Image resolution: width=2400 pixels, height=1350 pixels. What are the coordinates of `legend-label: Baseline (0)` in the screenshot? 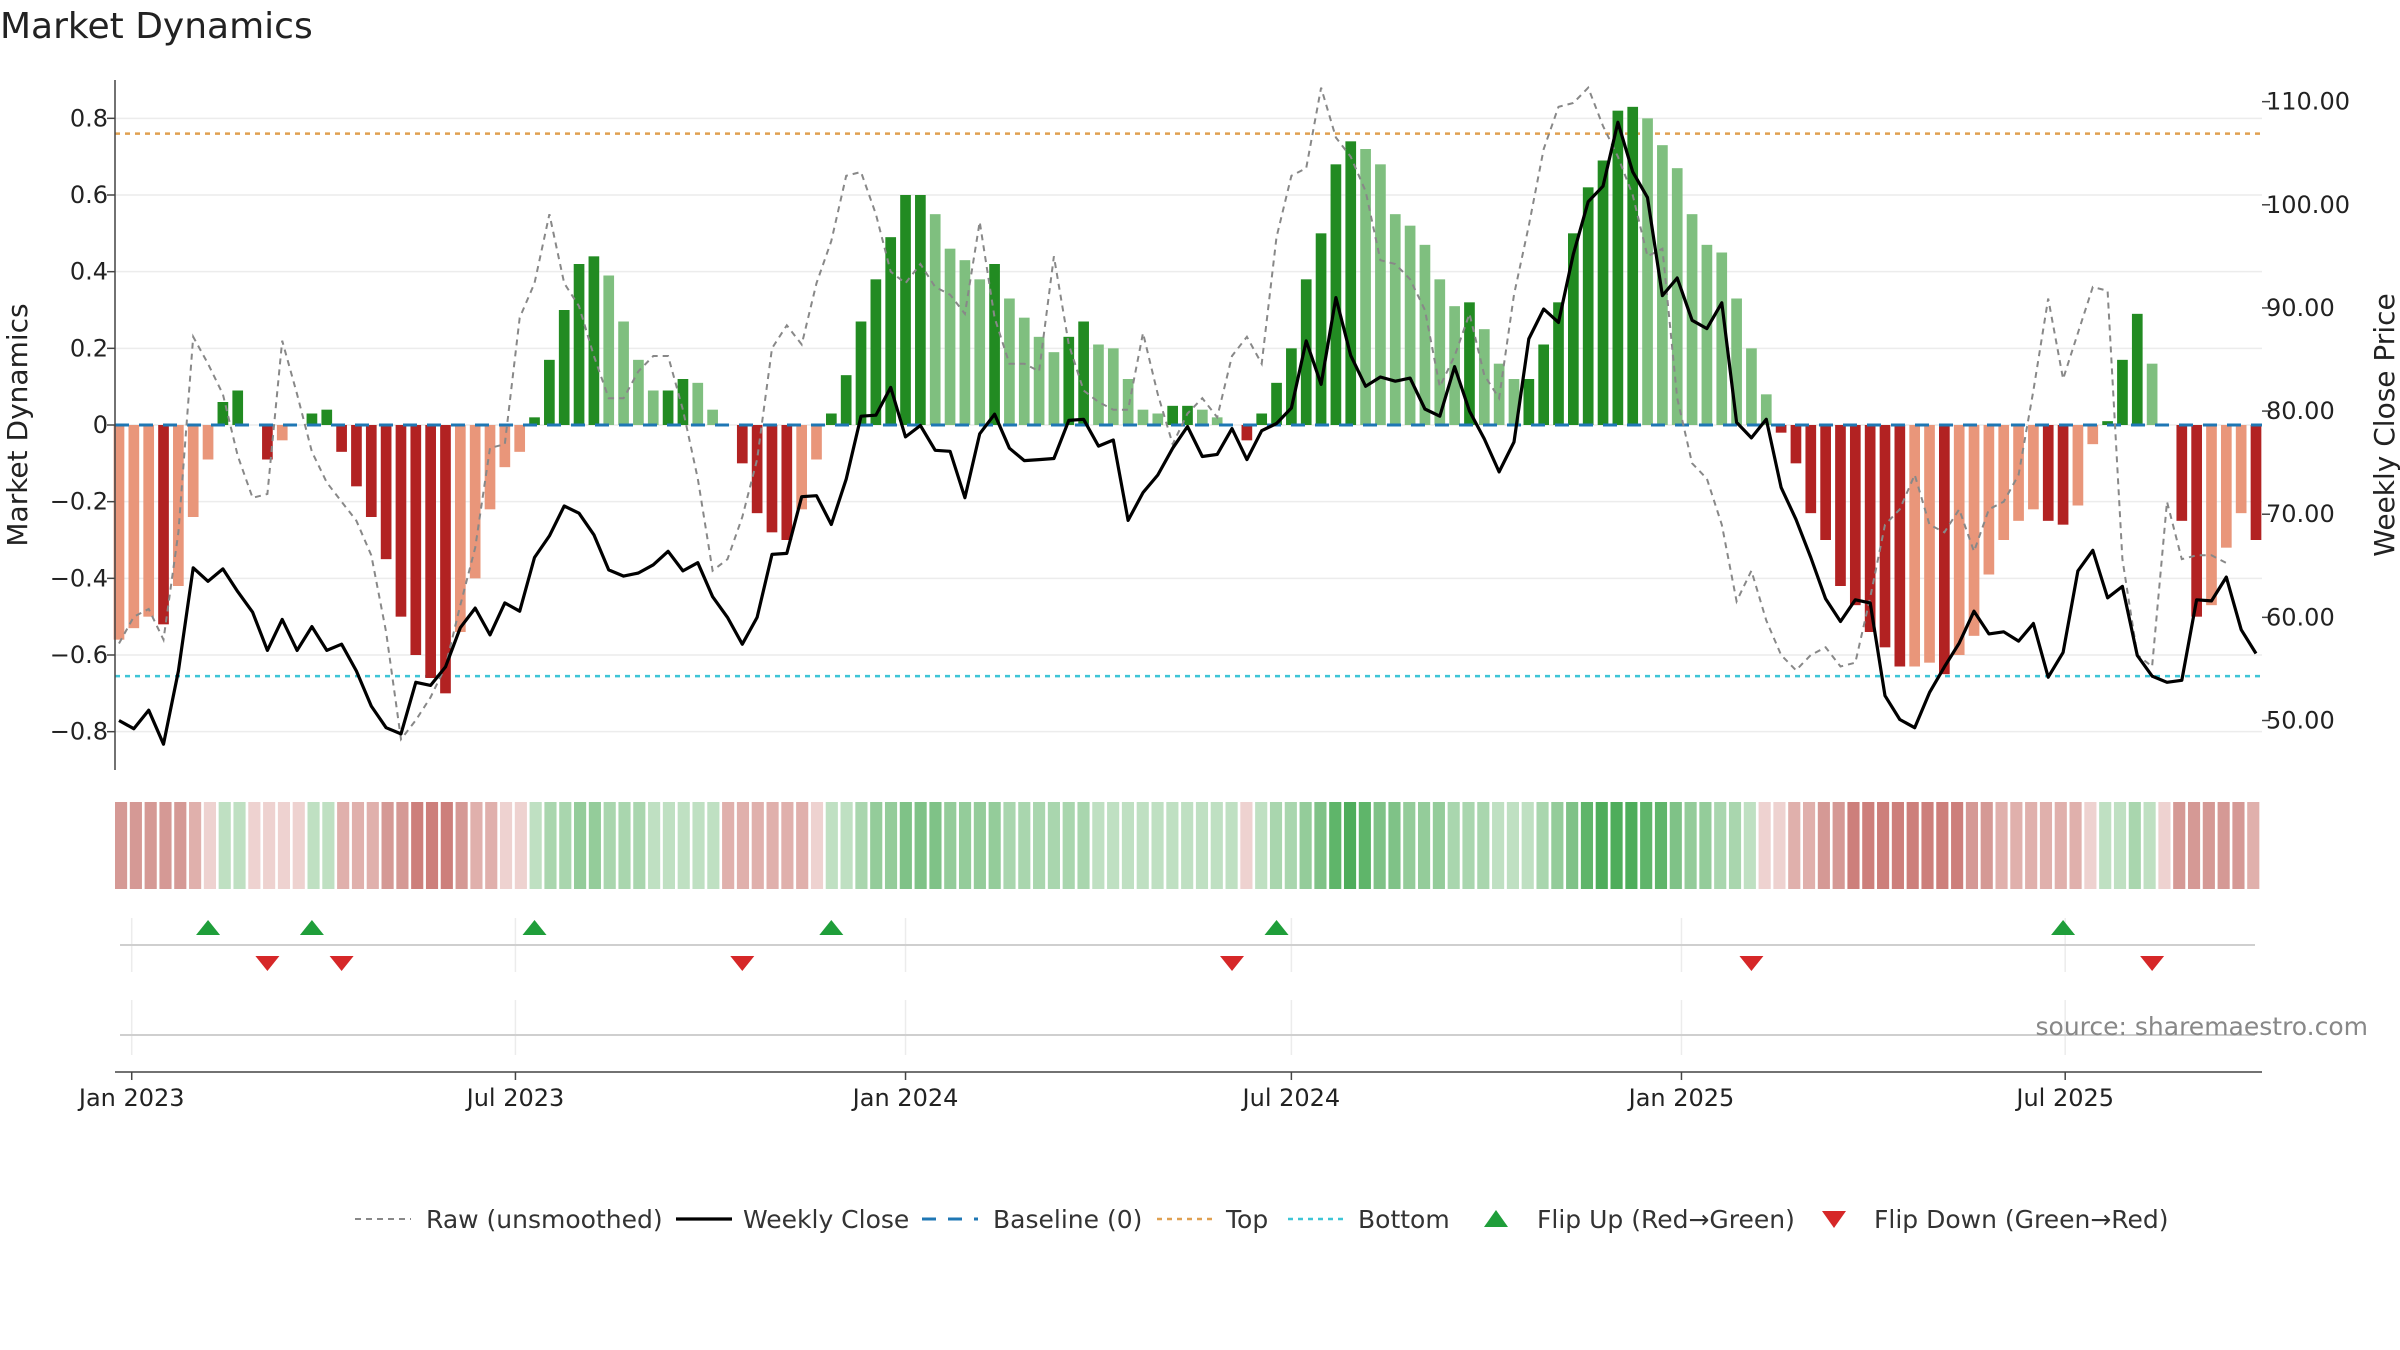 It's located at (1067, 1219).